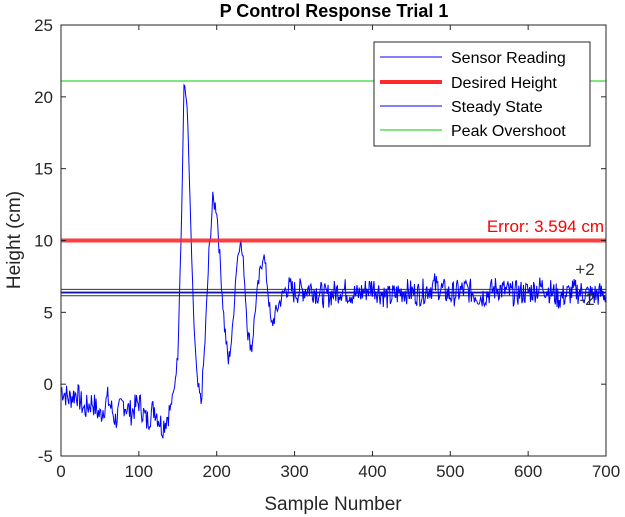 This screenshot has height=517, width=625. Describe the element at coordinates (584, 269) in the screenshot. I see `annotation-1: +2` at that location.